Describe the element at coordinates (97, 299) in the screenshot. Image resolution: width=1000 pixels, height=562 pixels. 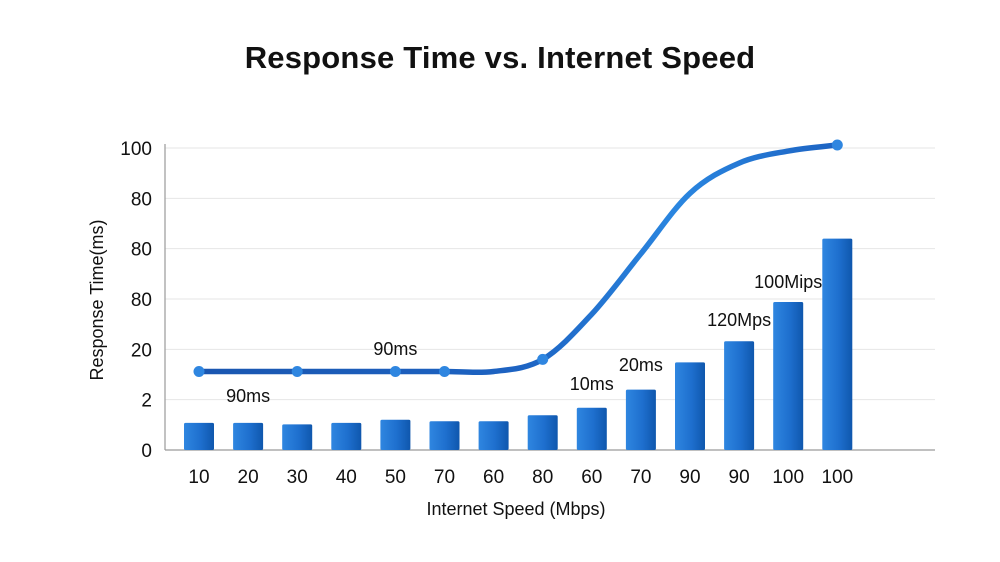
I see `y-axis-title: Response Time(ms)` at that location.